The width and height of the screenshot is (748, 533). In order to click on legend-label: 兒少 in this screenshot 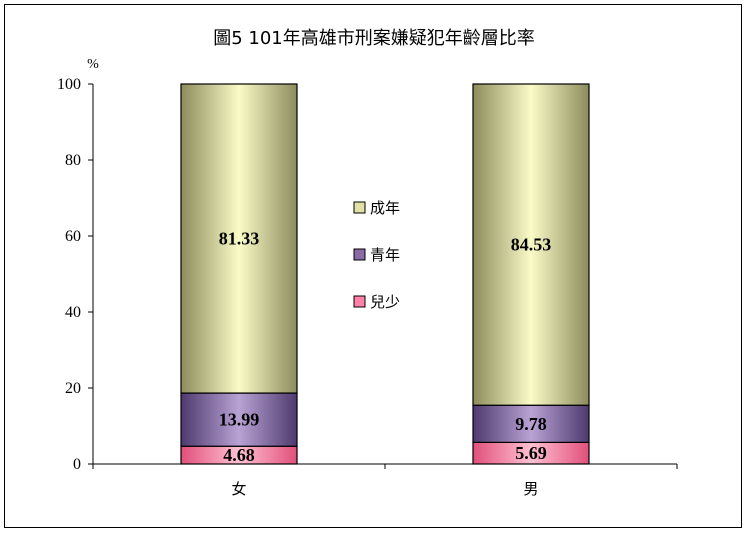, I will do `click(385, 302)`.